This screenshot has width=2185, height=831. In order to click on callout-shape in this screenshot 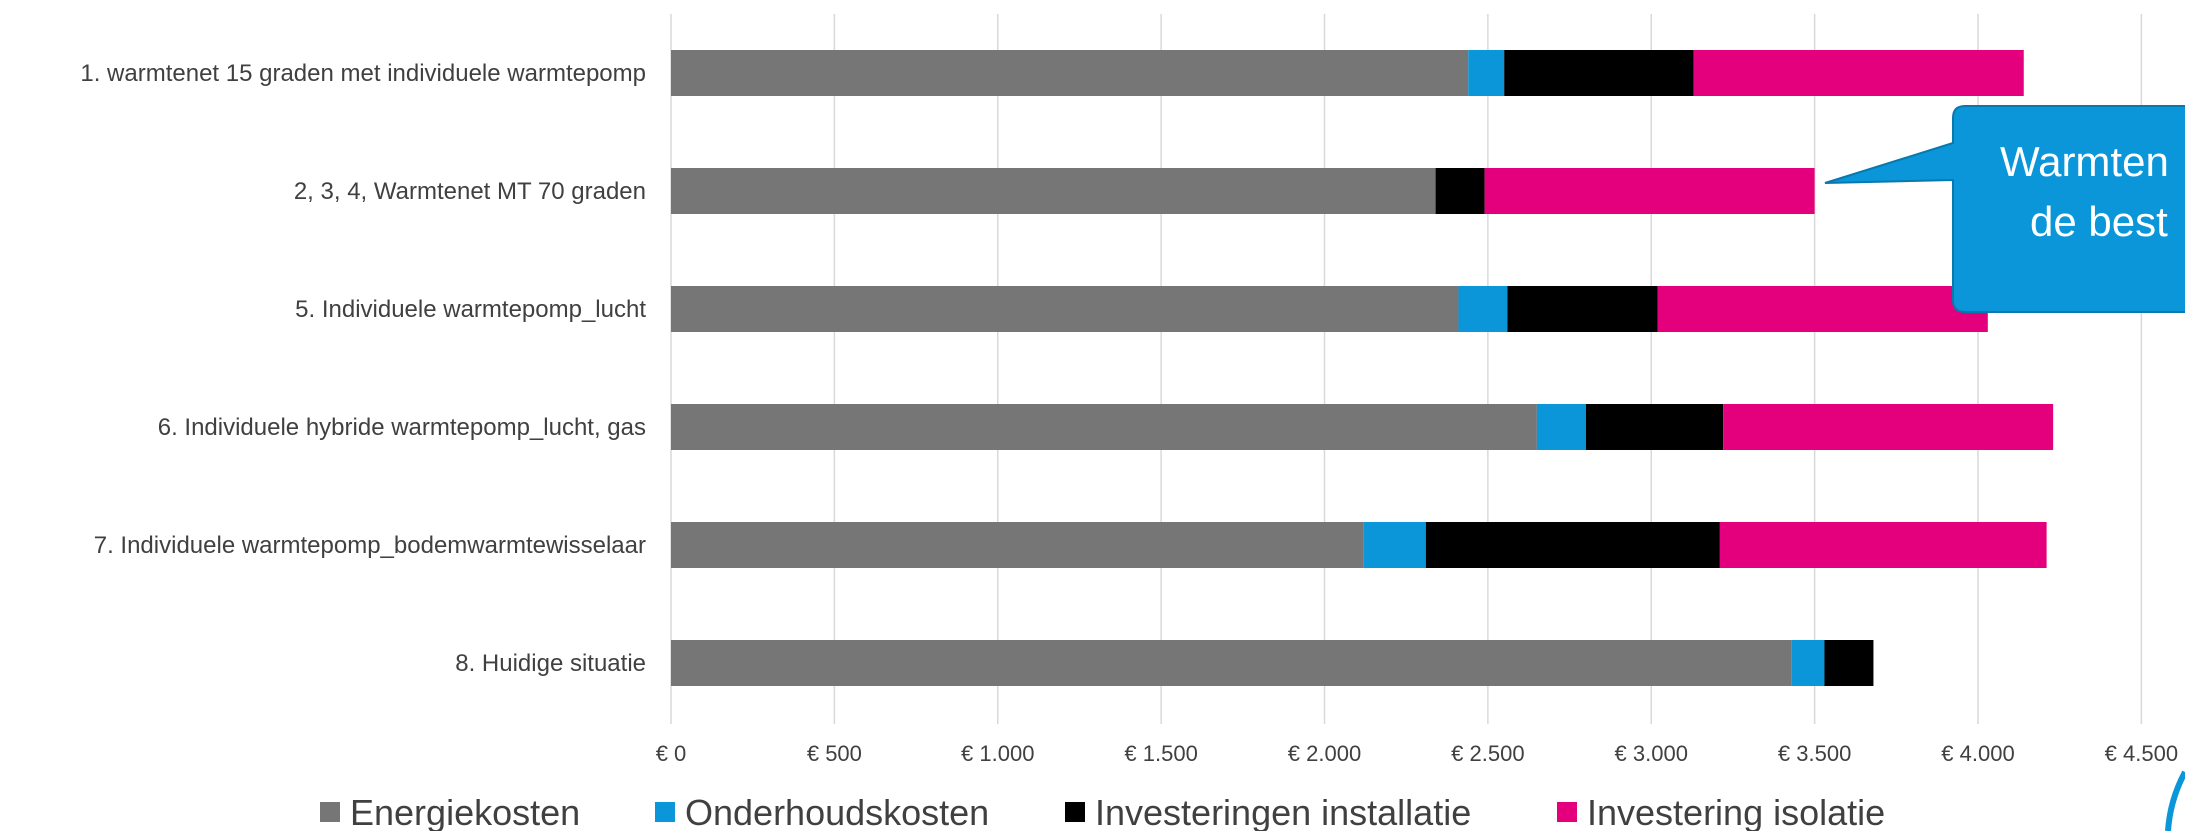, I will do `click(2004, 209)`.